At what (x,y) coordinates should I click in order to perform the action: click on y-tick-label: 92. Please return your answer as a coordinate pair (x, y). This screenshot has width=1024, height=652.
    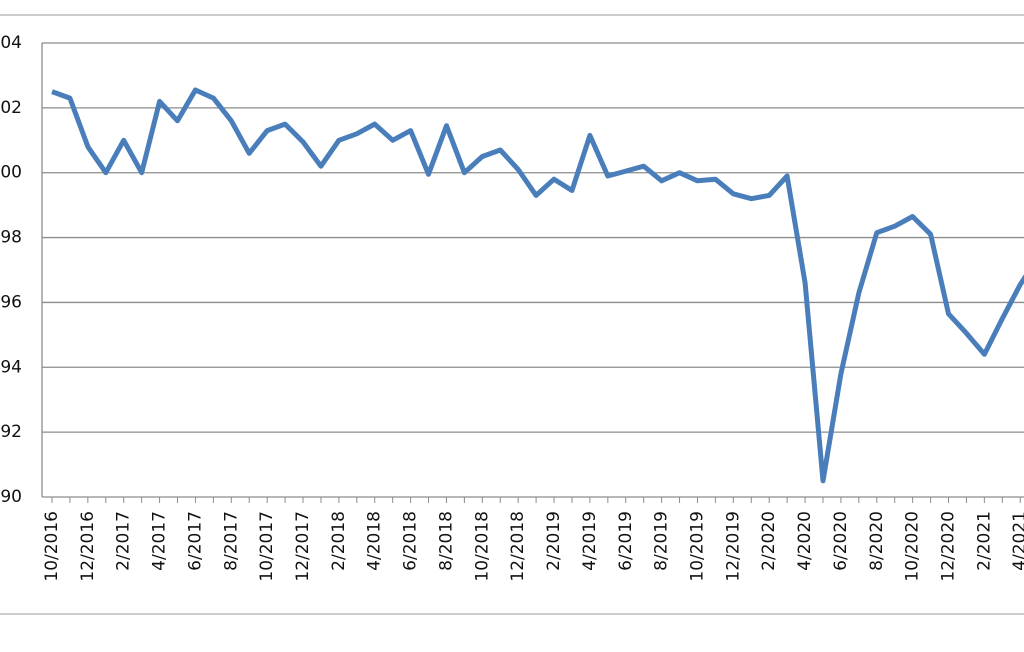
    Looking at the image, I should click on (11, 432).